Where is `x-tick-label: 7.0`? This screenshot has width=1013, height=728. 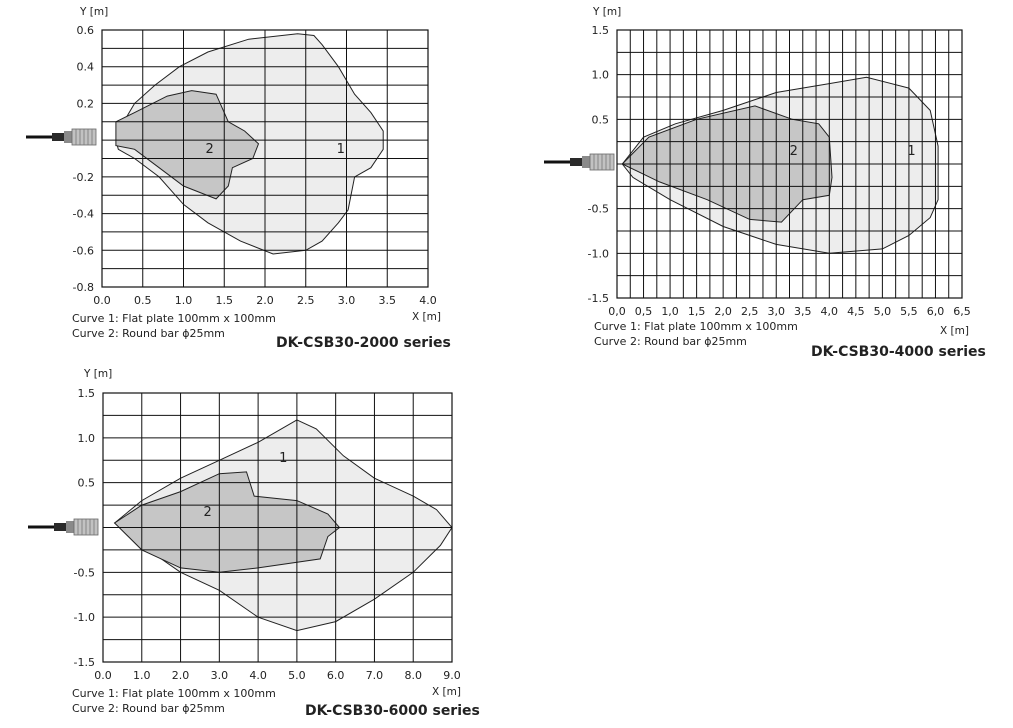
x-tick-label: 7.0 is located at coordinates (375, 675).